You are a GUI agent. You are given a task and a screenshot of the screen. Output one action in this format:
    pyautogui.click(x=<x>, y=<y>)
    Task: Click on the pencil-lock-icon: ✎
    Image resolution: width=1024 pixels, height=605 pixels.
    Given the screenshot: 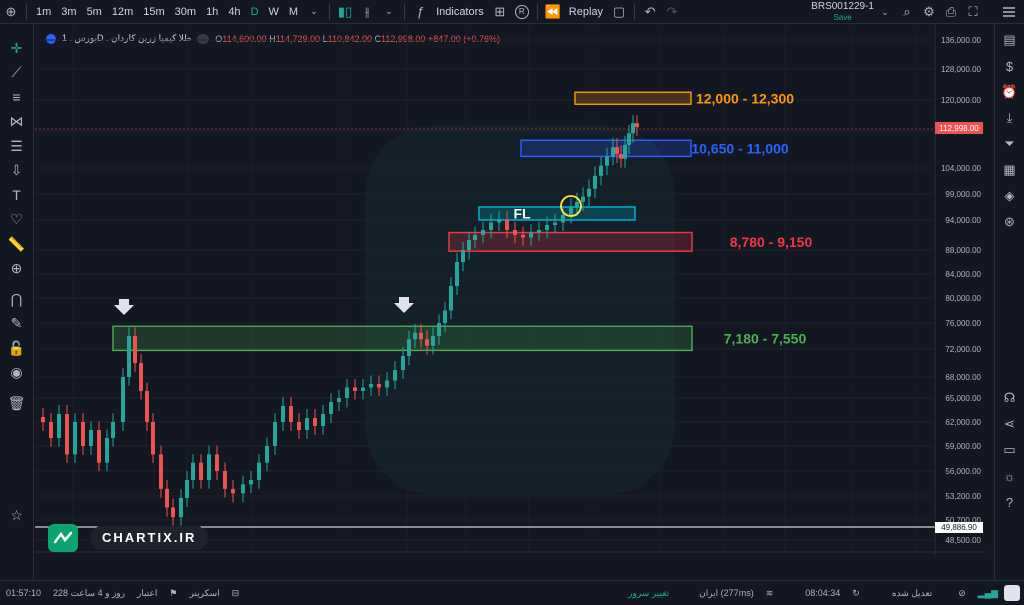 What is the action you would take?
    pyautogui.click(x=16, y=323)
    